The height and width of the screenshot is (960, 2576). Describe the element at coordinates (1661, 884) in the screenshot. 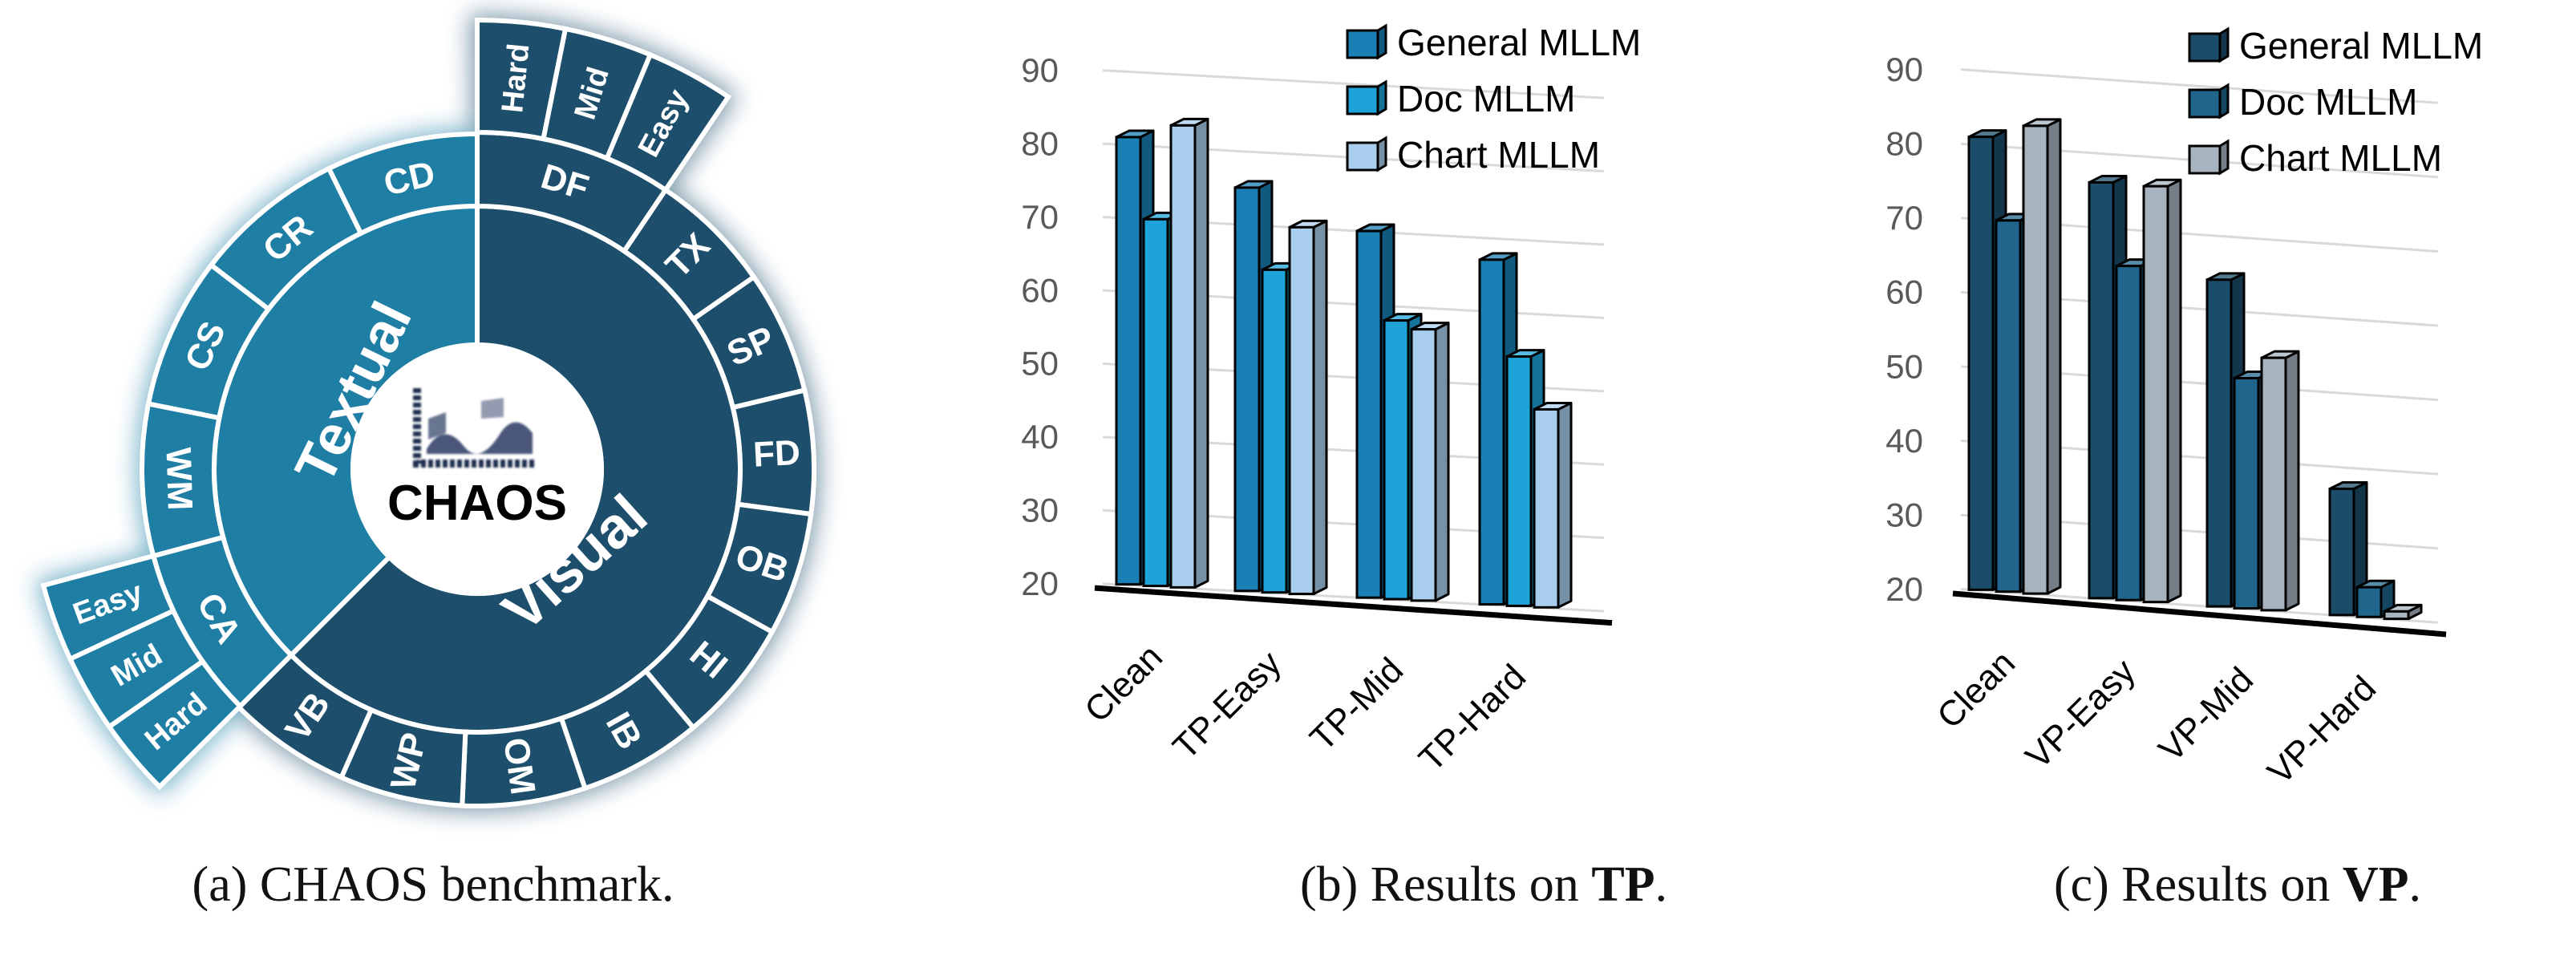

I see `caption-b-suffix: .` at that location.